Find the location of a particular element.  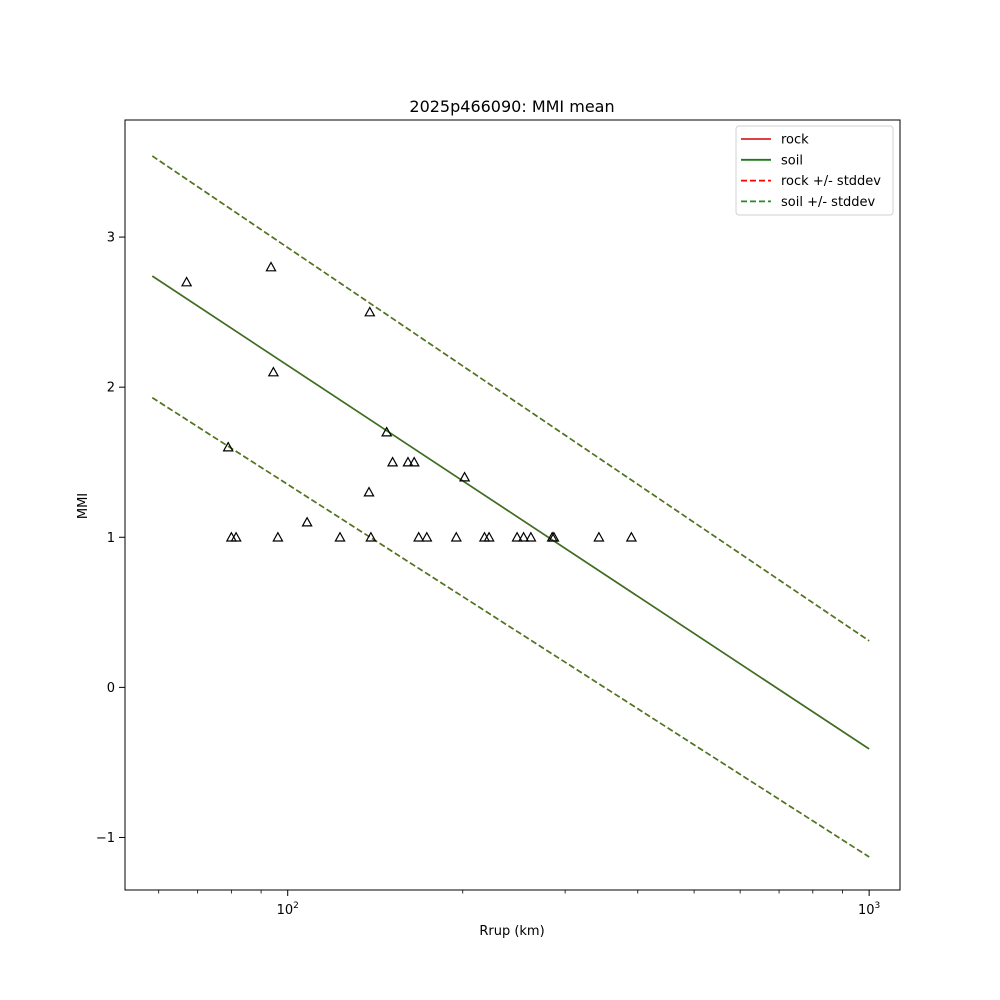

y-tick-label: 0 is located at coordinates (111, 688).